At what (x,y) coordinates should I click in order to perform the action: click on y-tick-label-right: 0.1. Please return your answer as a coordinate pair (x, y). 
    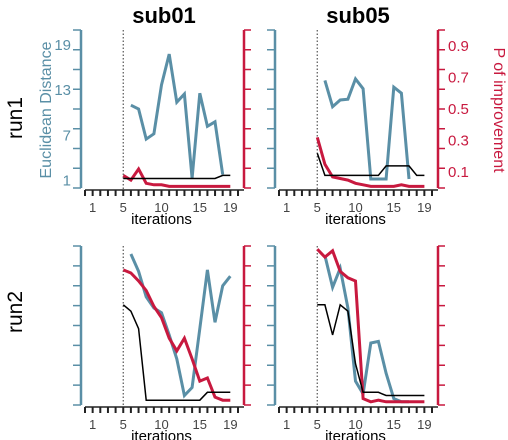
    Looking at the image, I should click on (458, 172).